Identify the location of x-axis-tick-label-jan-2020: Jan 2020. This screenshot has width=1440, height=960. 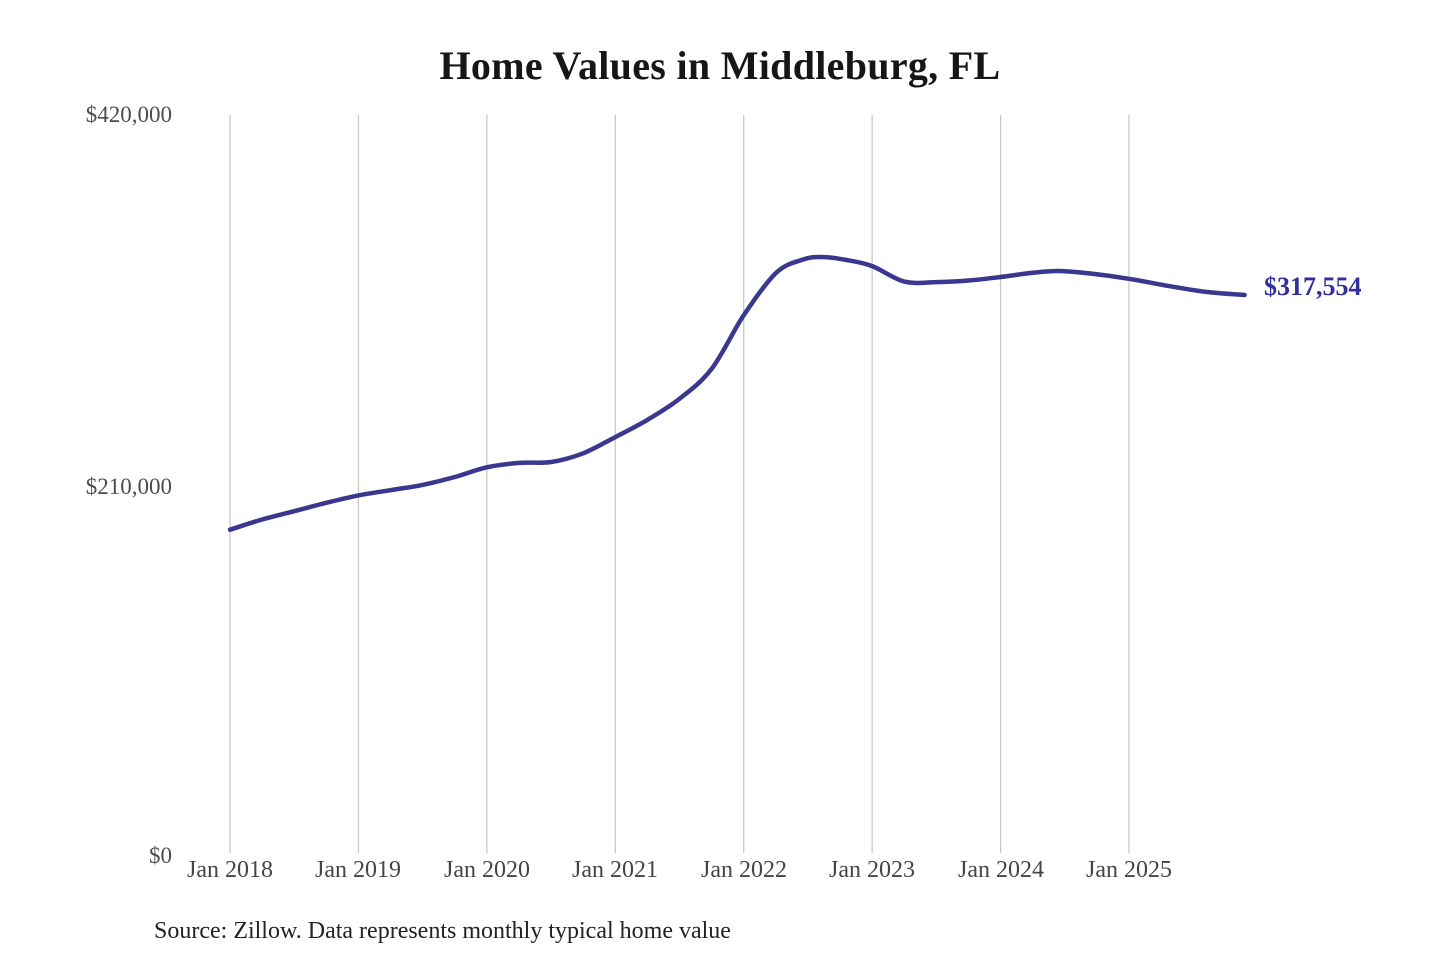
(487, 870).